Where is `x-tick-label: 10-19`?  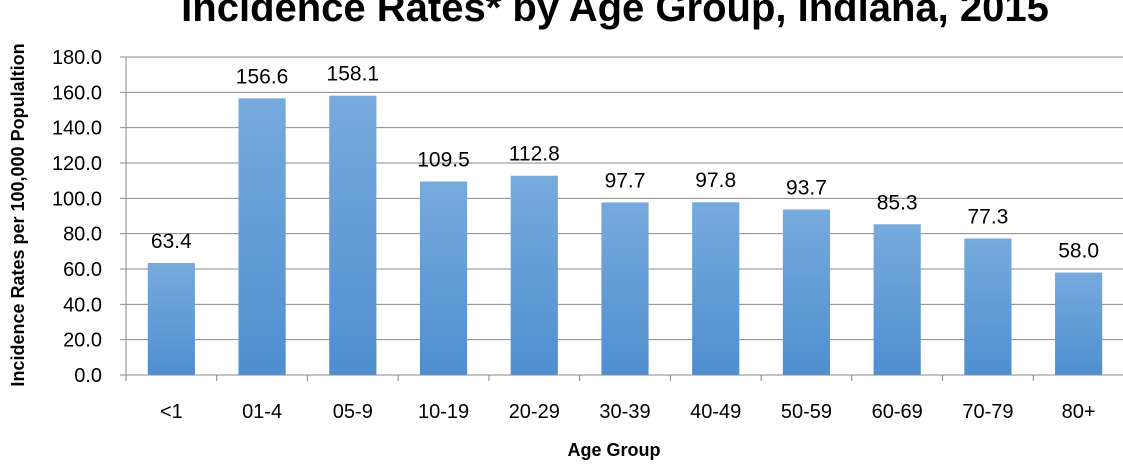 x-tick-label: 10-19 is located at coordinates (443, 412).